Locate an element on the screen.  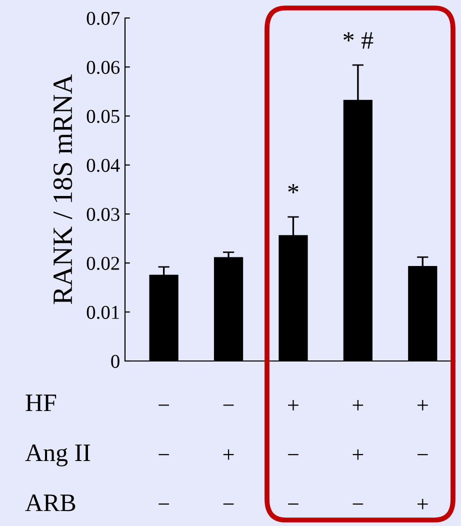
y-tick-label: 0.02 is located at coordinates (103, 263).